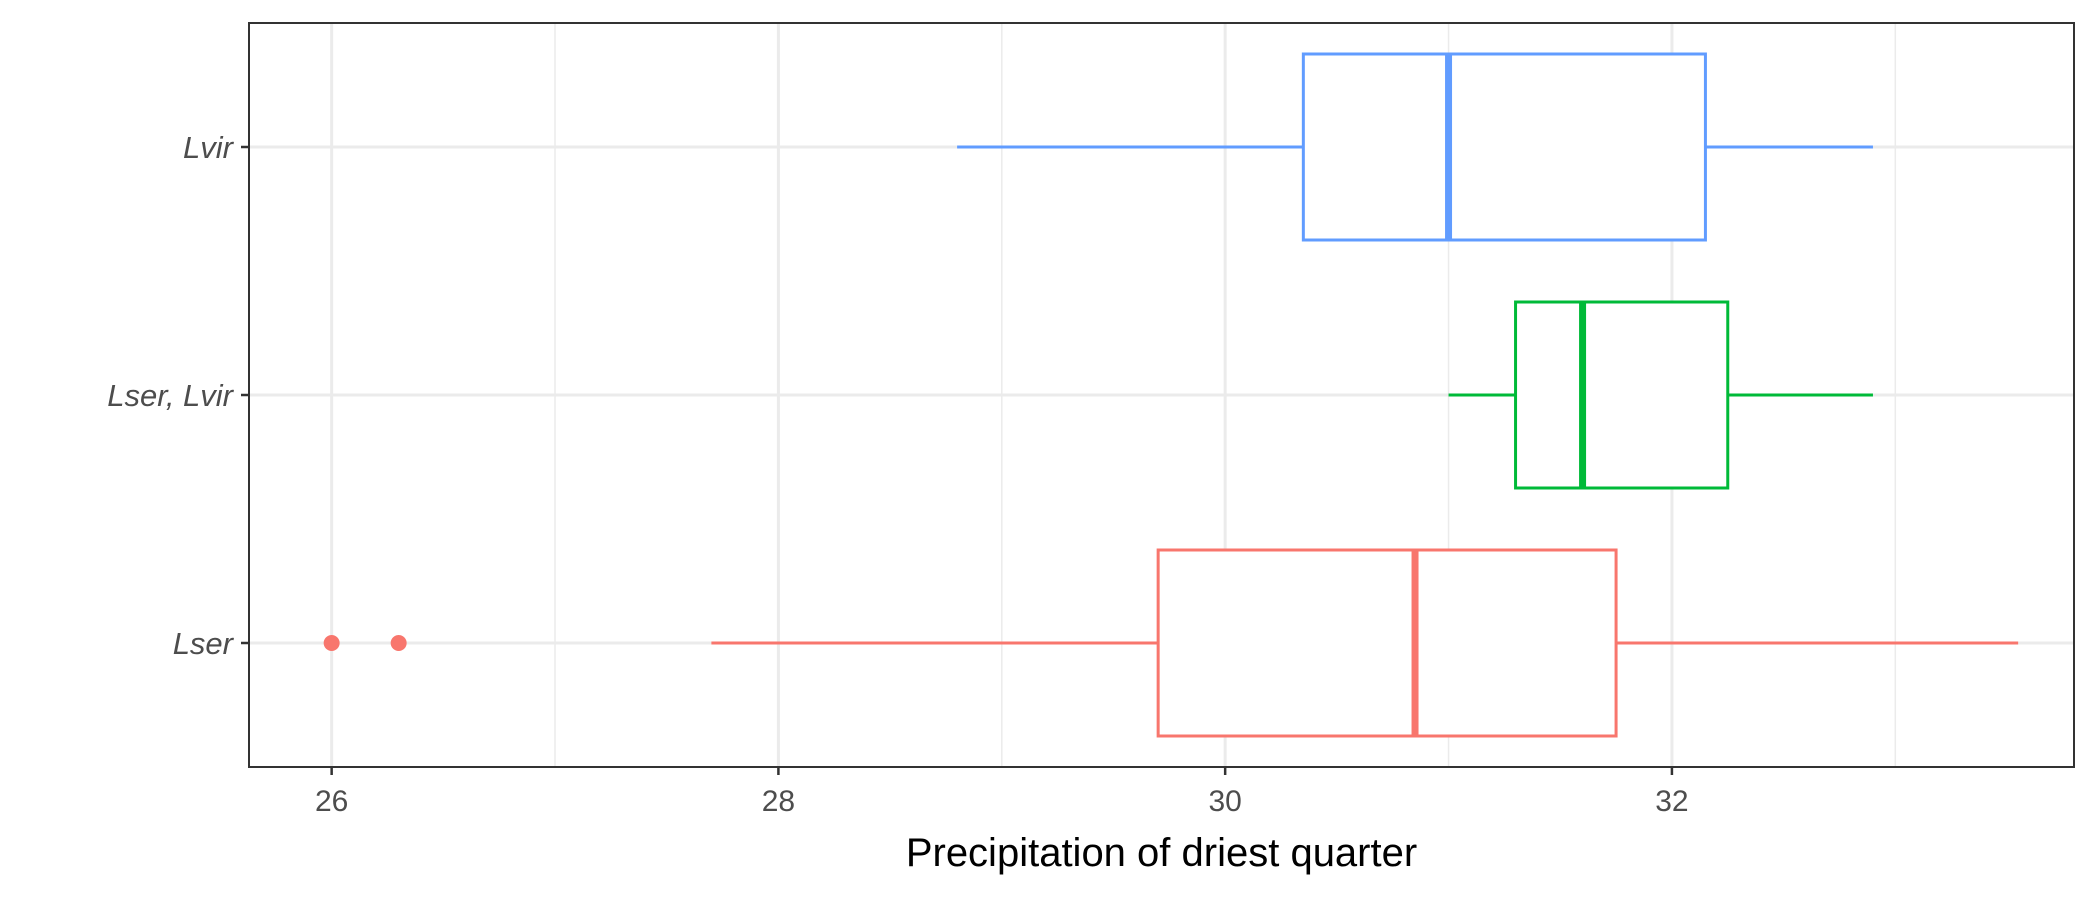  I want to click on y-axis-ticks: Lser Lser, Lvir Lvir, so click(178, 395).